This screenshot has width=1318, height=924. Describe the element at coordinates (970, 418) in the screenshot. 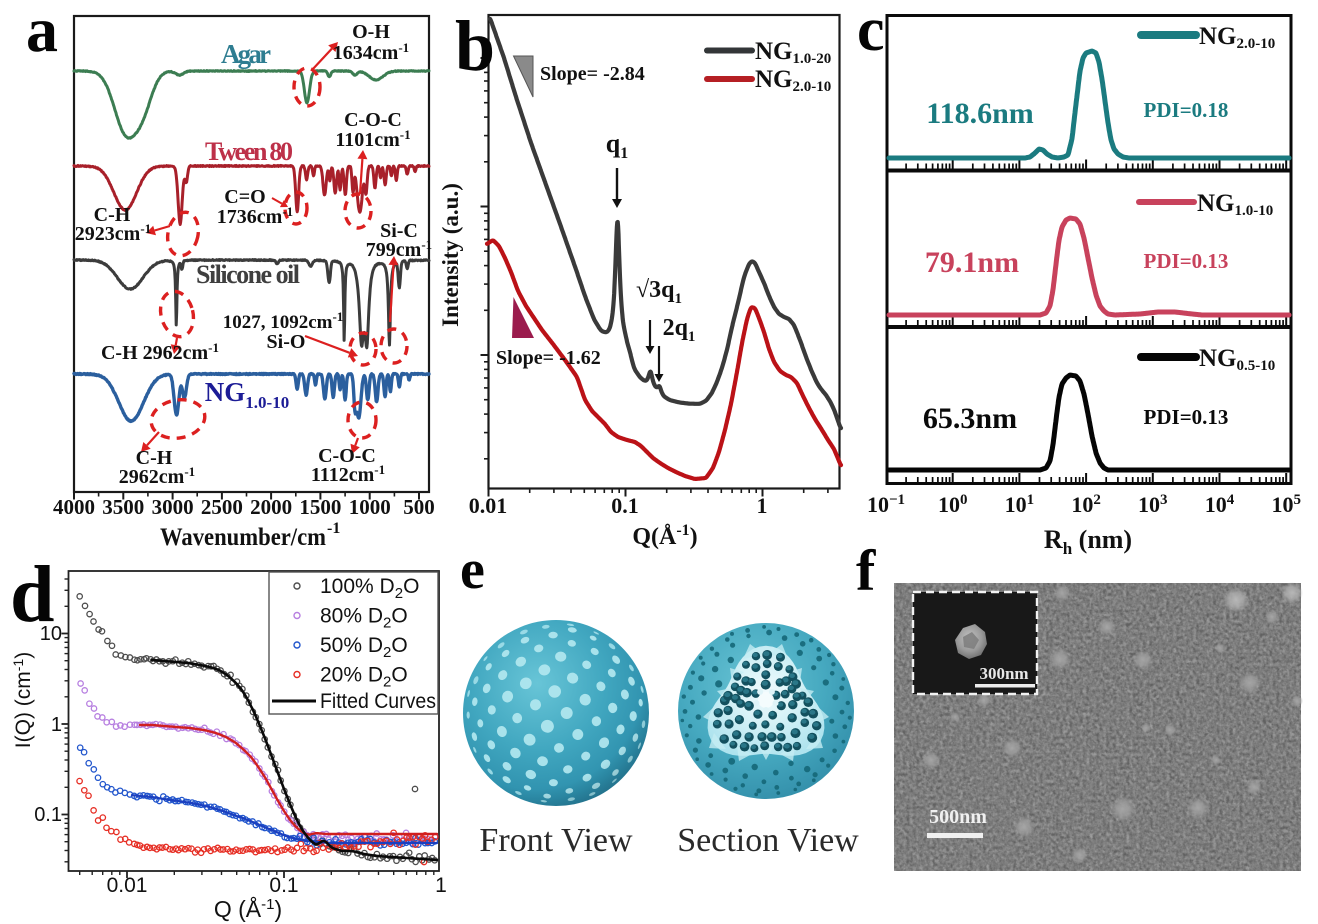

I see `svg-text: 65.3nm` at that location.